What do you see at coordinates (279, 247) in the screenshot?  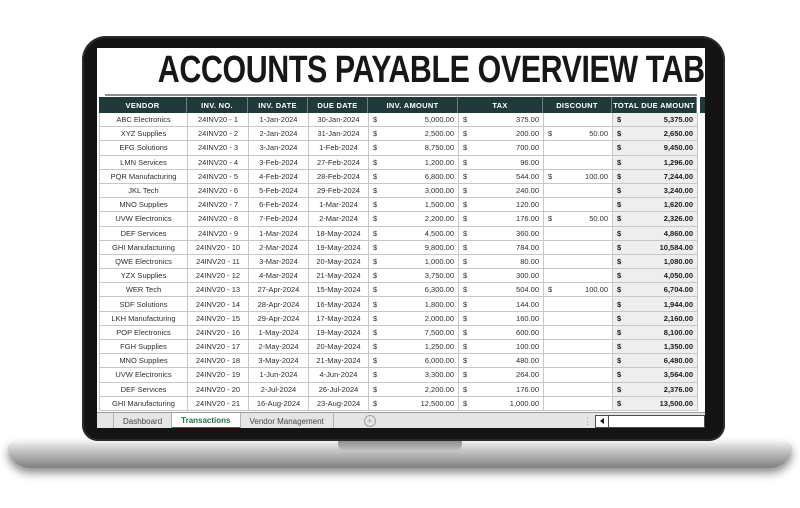 I see `cell-inv-date: 2-Mar-2024` at bounding box center [279, 247].